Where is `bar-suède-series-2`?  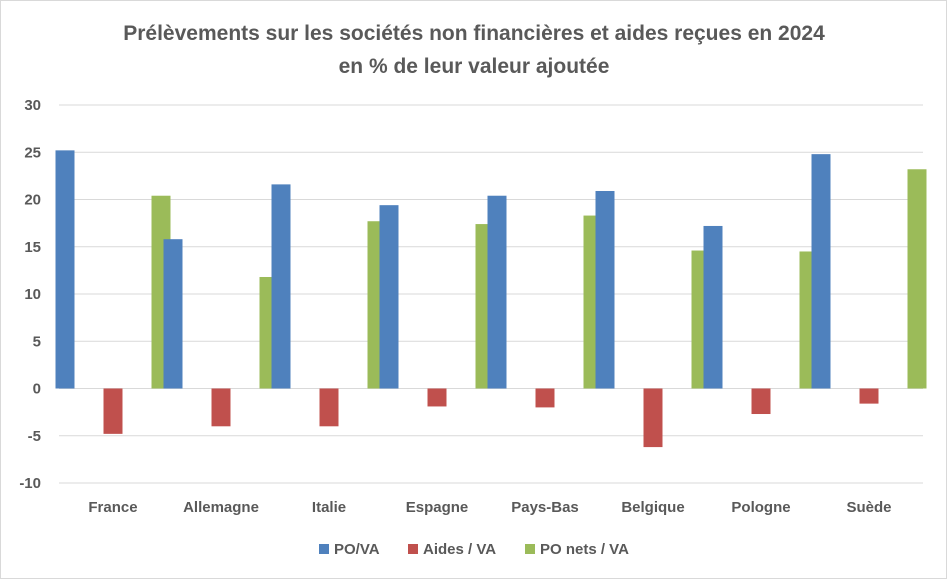 bar-suède-series-2 is located at coordinates (869, 396).